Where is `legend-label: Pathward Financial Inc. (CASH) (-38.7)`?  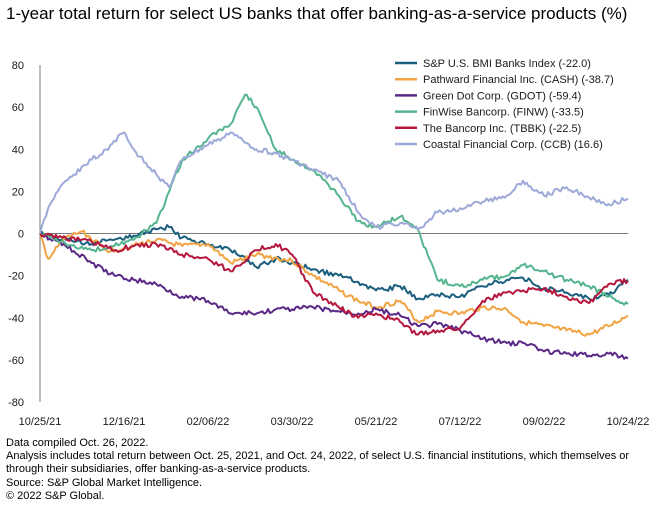 legend-label: Pathward Financial Inc. (CASH) (-38.7) is located at coordinates (518, 80).